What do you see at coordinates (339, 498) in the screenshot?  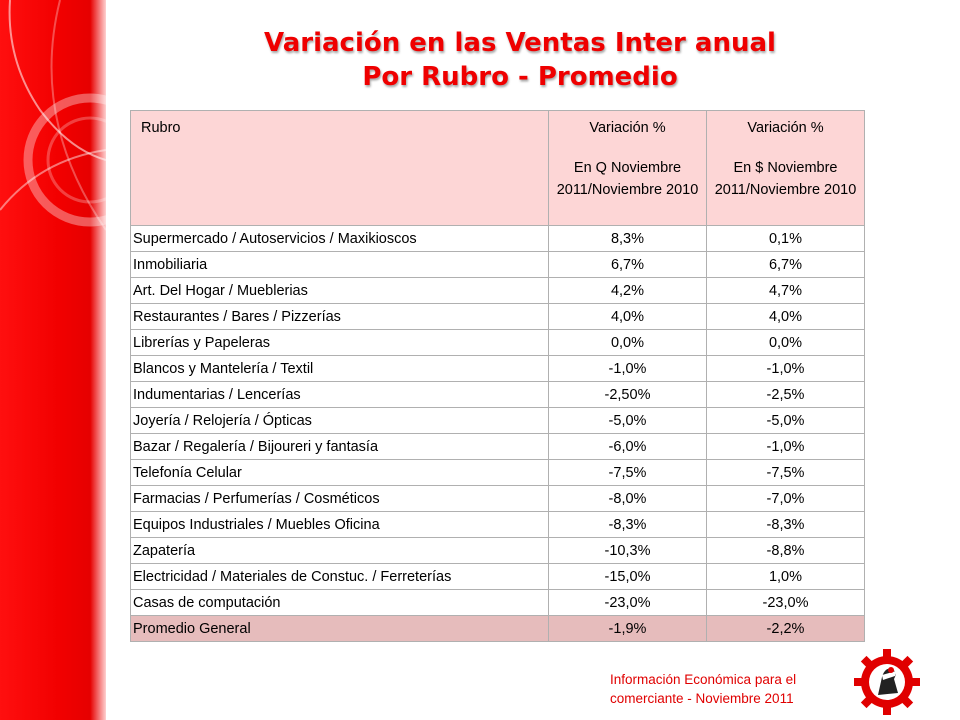 I see `rubro-cell: Farmacias / Perfumerías / Cosméticos` at bounding box center [339, 498].